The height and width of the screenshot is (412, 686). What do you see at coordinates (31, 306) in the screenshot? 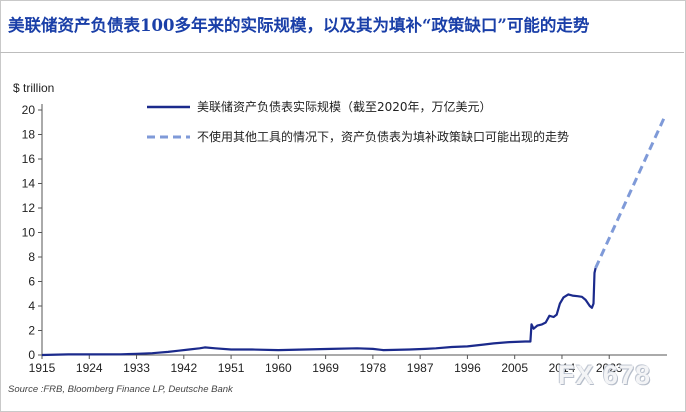
I see `y-tick-label: 4` at bounding box center [31, 306].